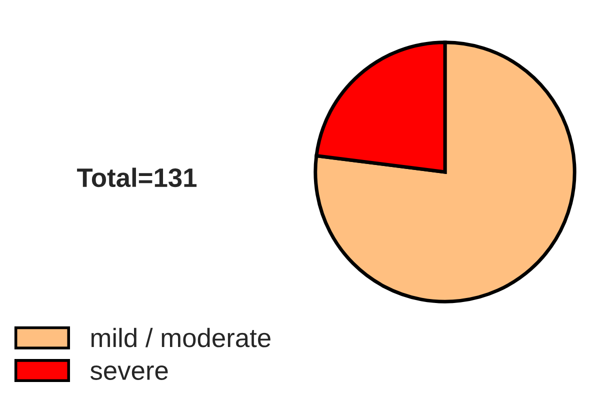 The height and width of the screenshot is (401, 606). What do you see at coordinates (129, 372) in the screenshot?
I see `legend-label: severe` at bounding box center [129, 372].